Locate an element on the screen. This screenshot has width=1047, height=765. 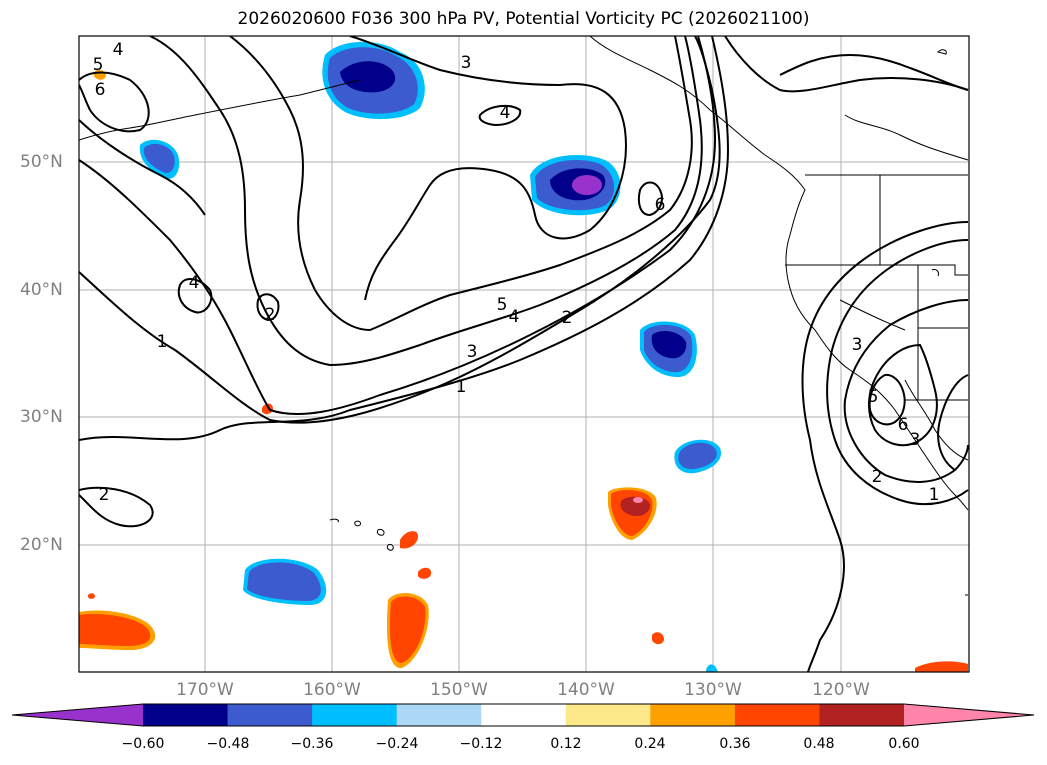
colorbar-tick: −0.24 is located at coordinates (397, 744).